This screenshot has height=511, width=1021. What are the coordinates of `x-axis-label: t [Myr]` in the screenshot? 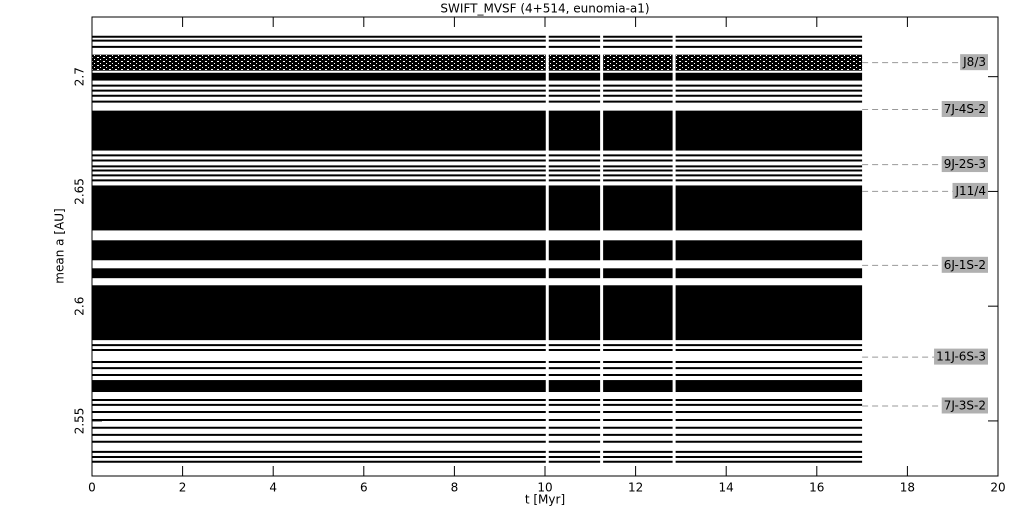 It's located at (545, 500).